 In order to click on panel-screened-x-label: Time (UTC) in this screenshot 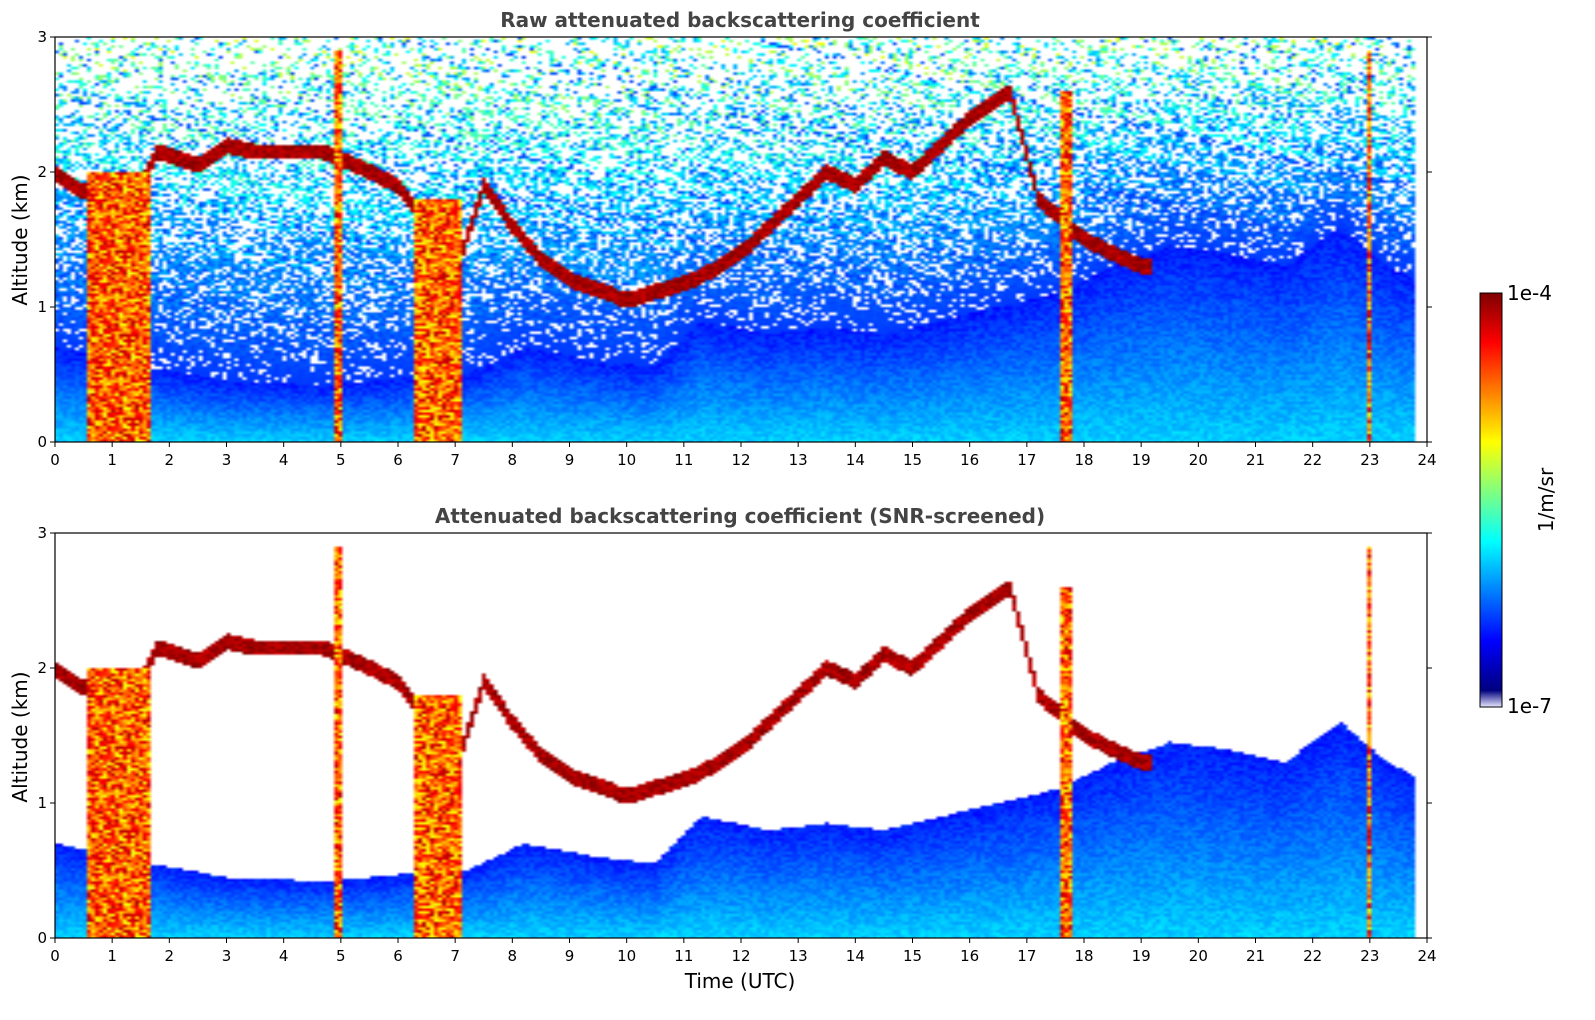, I will do `click(740, 981)`.